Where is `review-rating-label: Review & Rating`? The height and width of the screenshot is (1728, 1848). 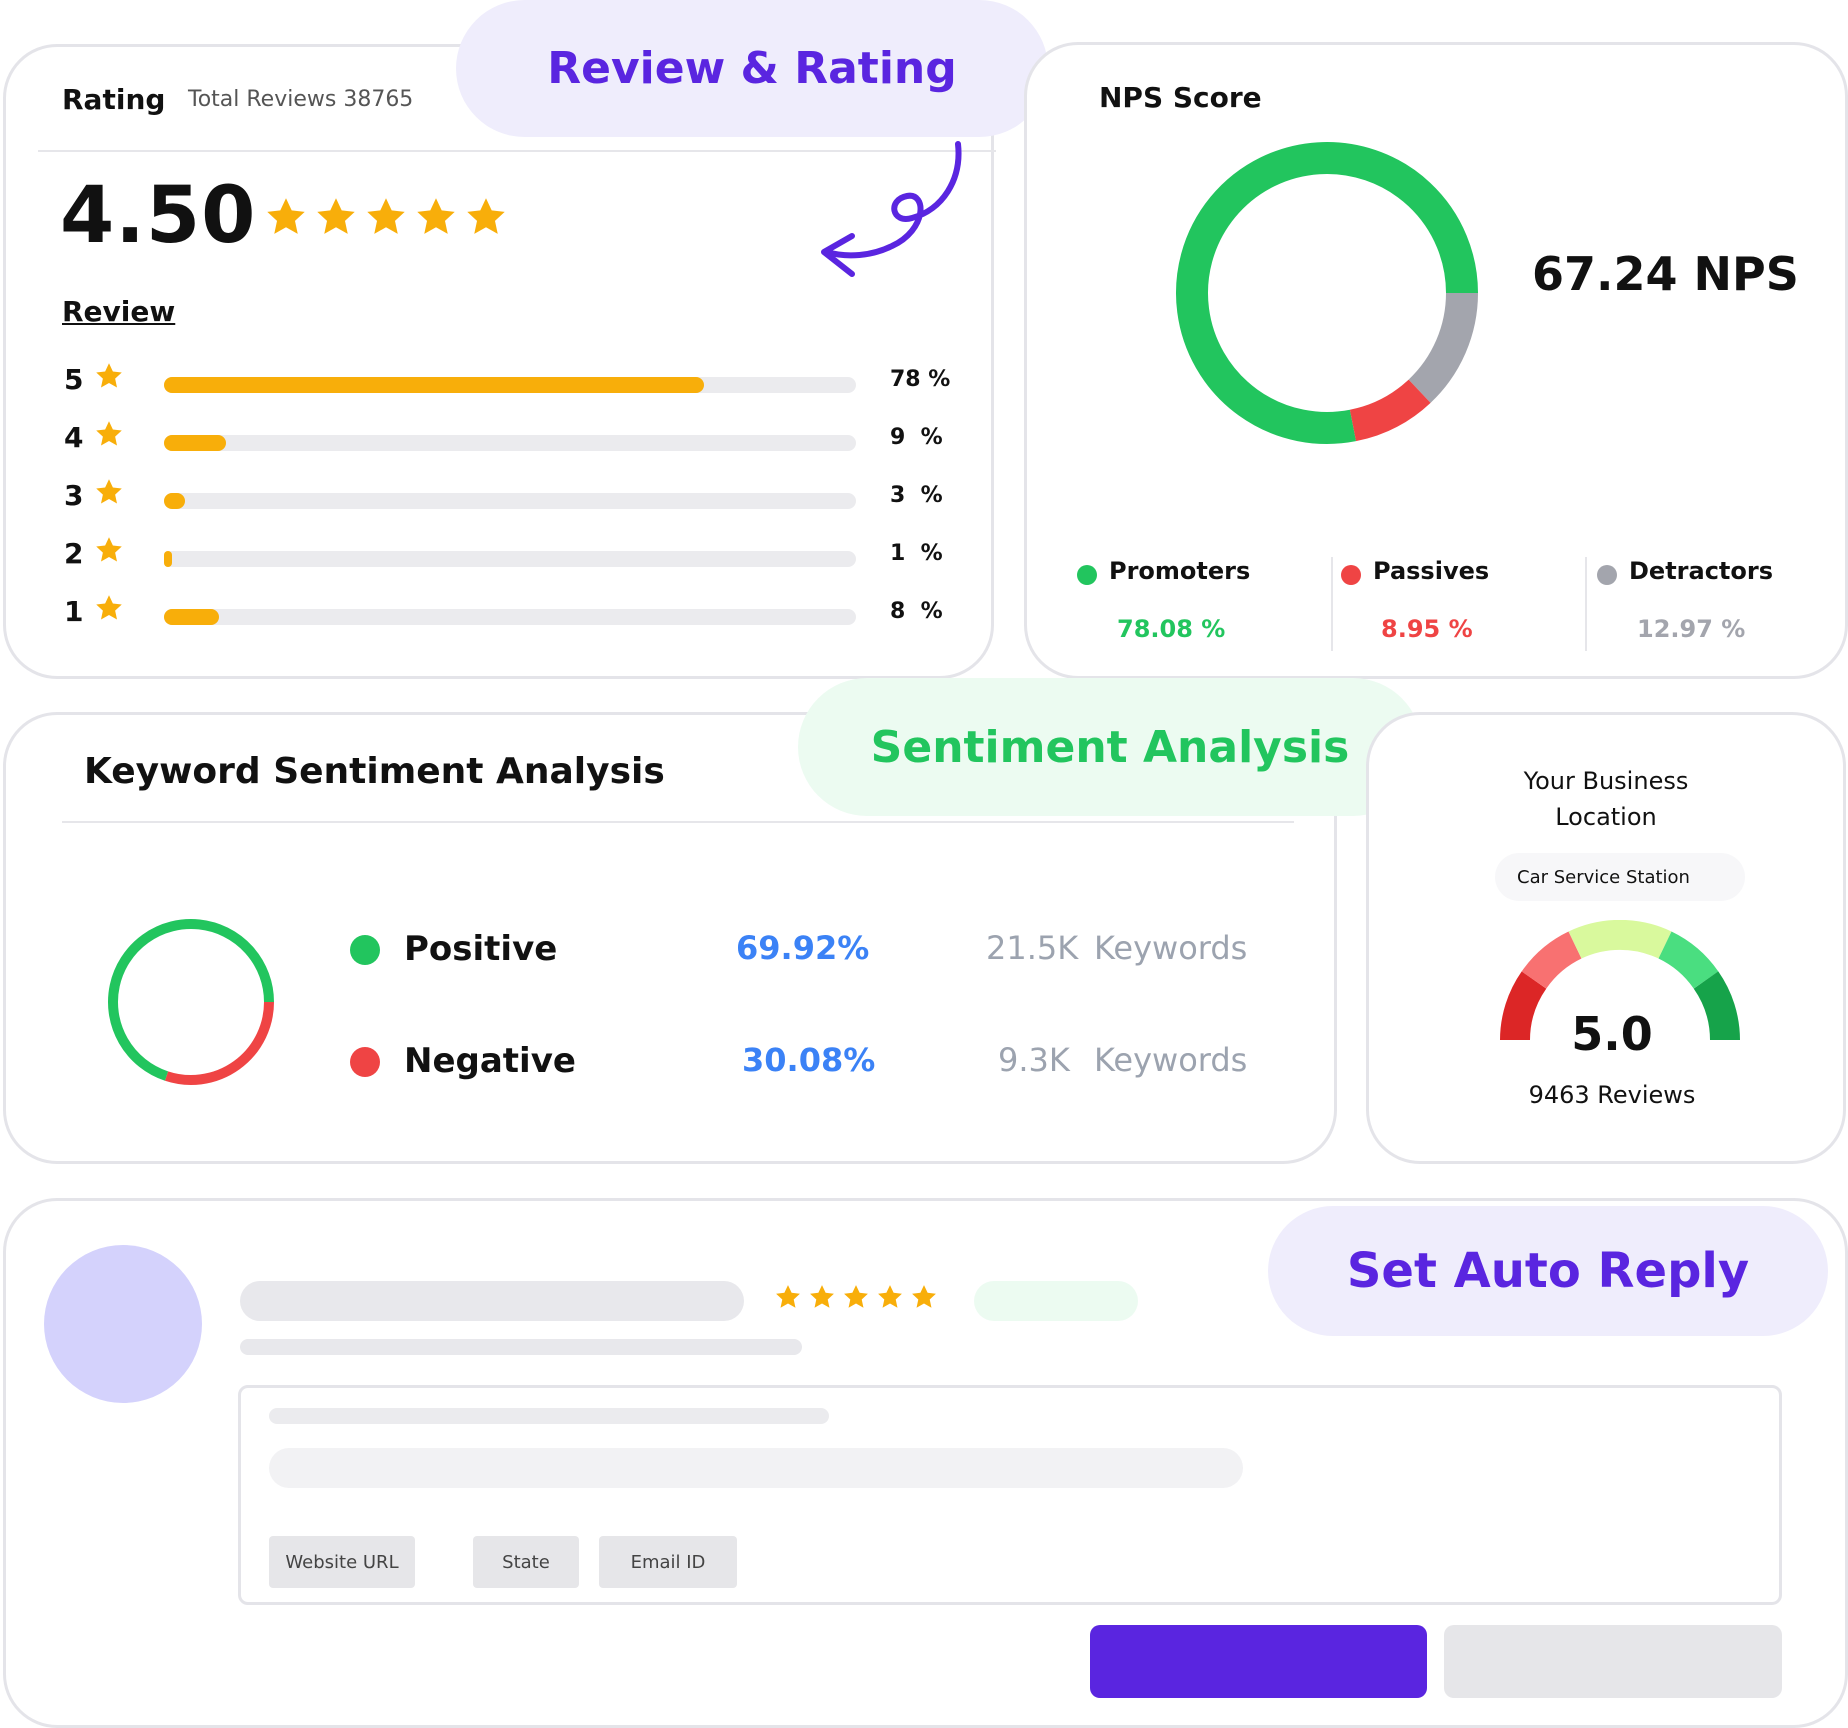
review-rating-label: Review & Rating is located at coordinates (752, 68).